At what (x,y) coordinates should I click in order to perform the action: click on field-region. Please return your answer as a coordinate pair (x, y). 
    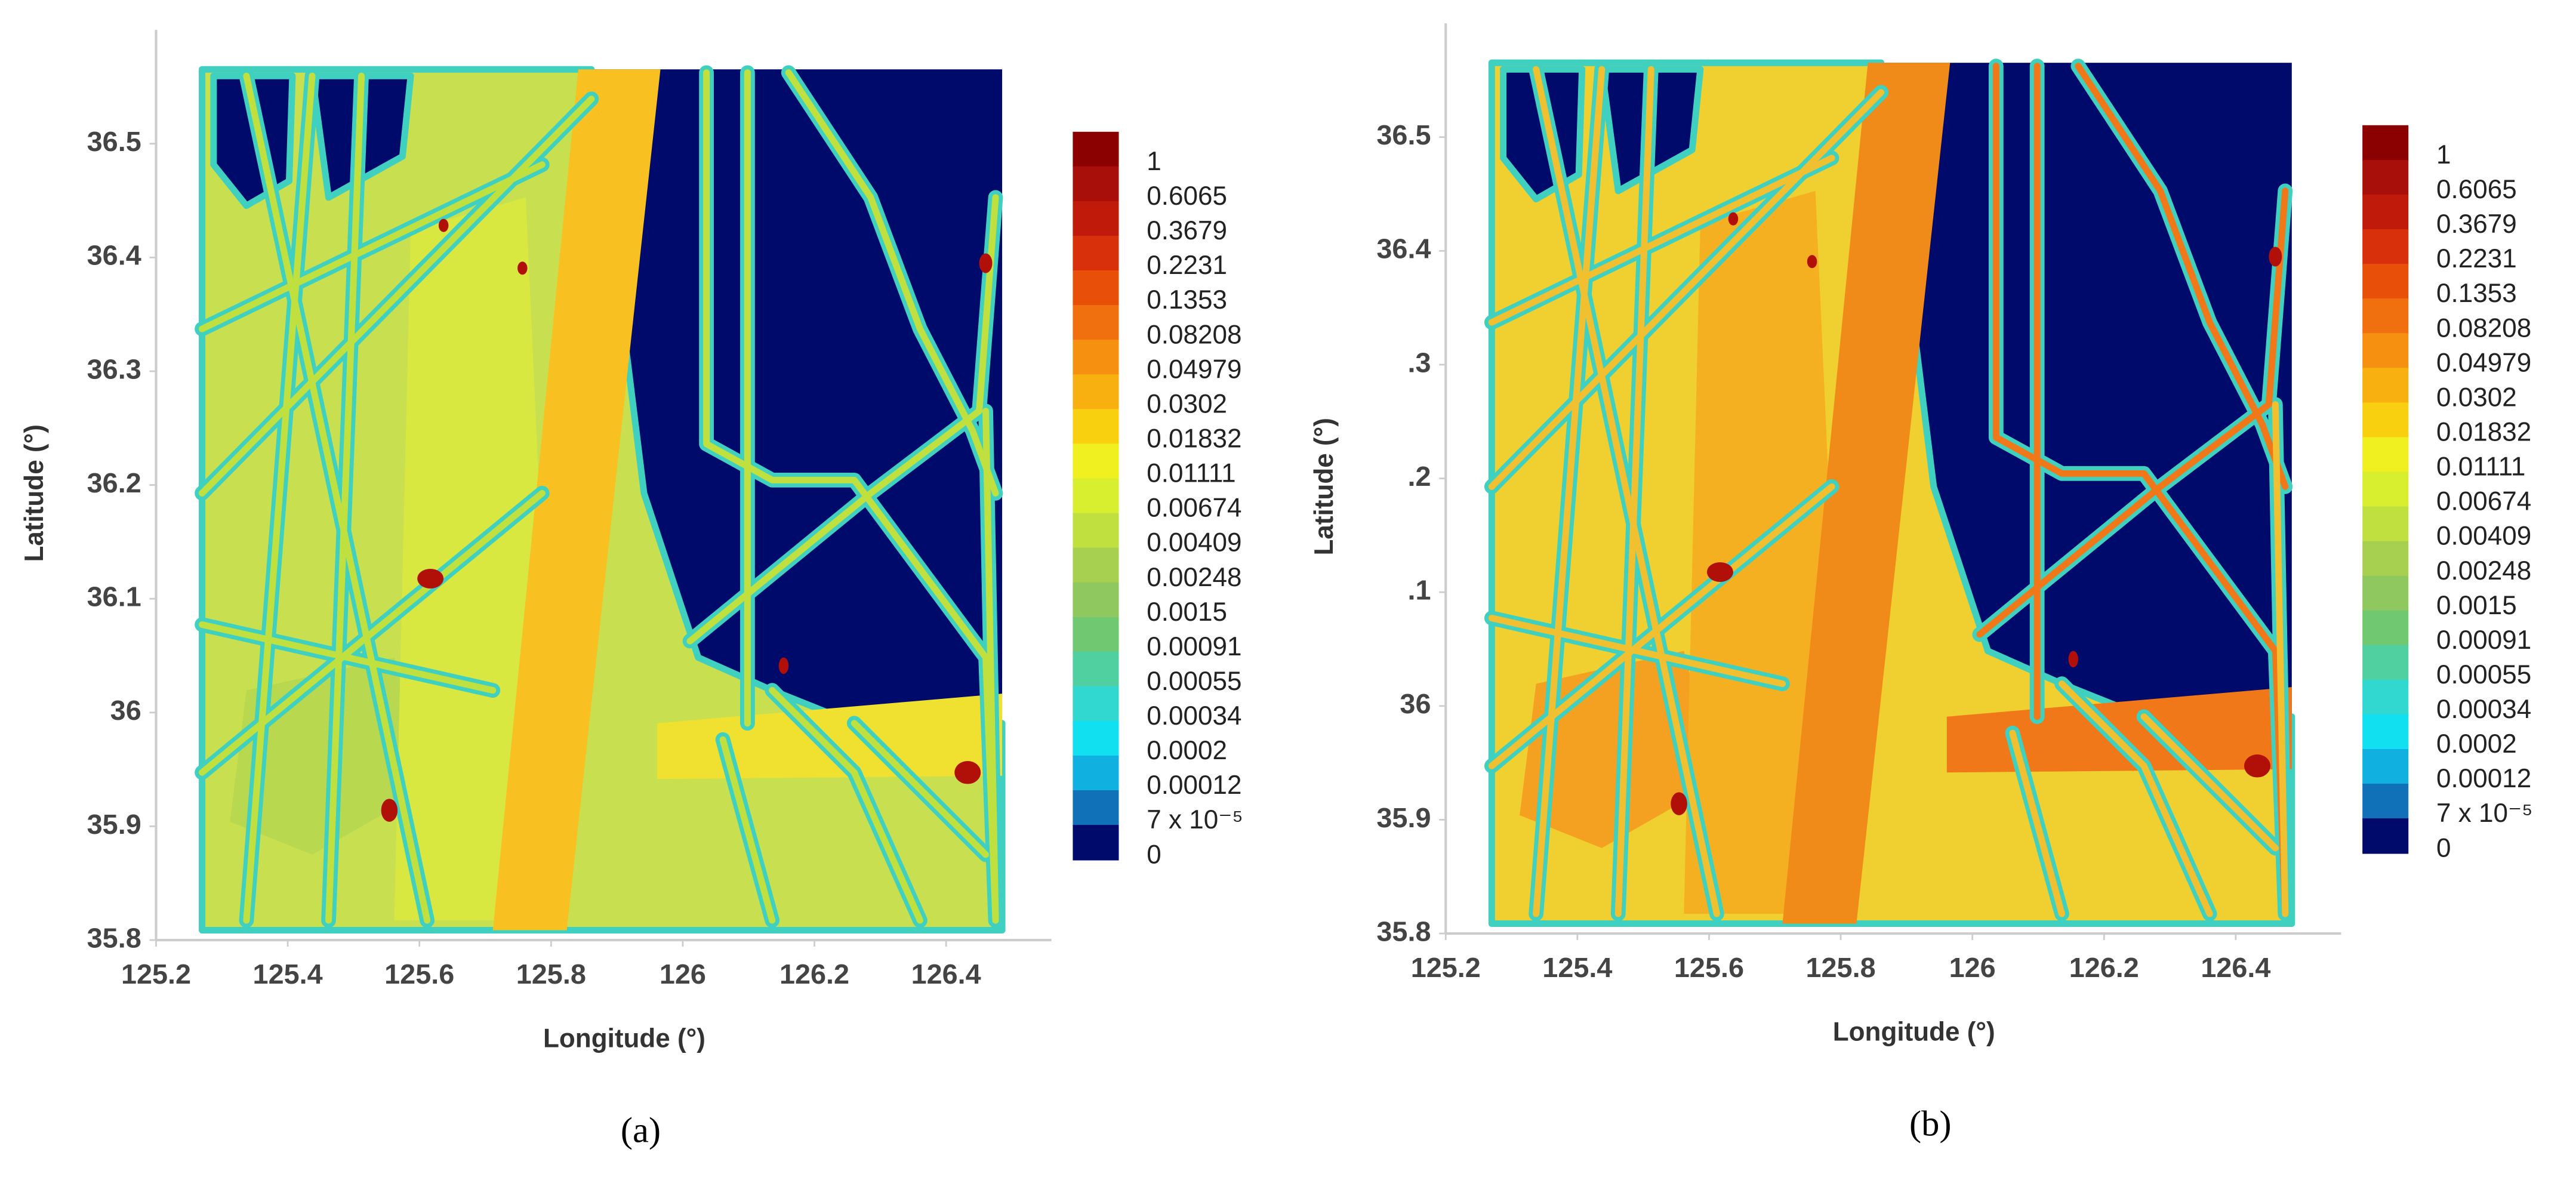
    Looking at the image, I should click on (1866, 493).